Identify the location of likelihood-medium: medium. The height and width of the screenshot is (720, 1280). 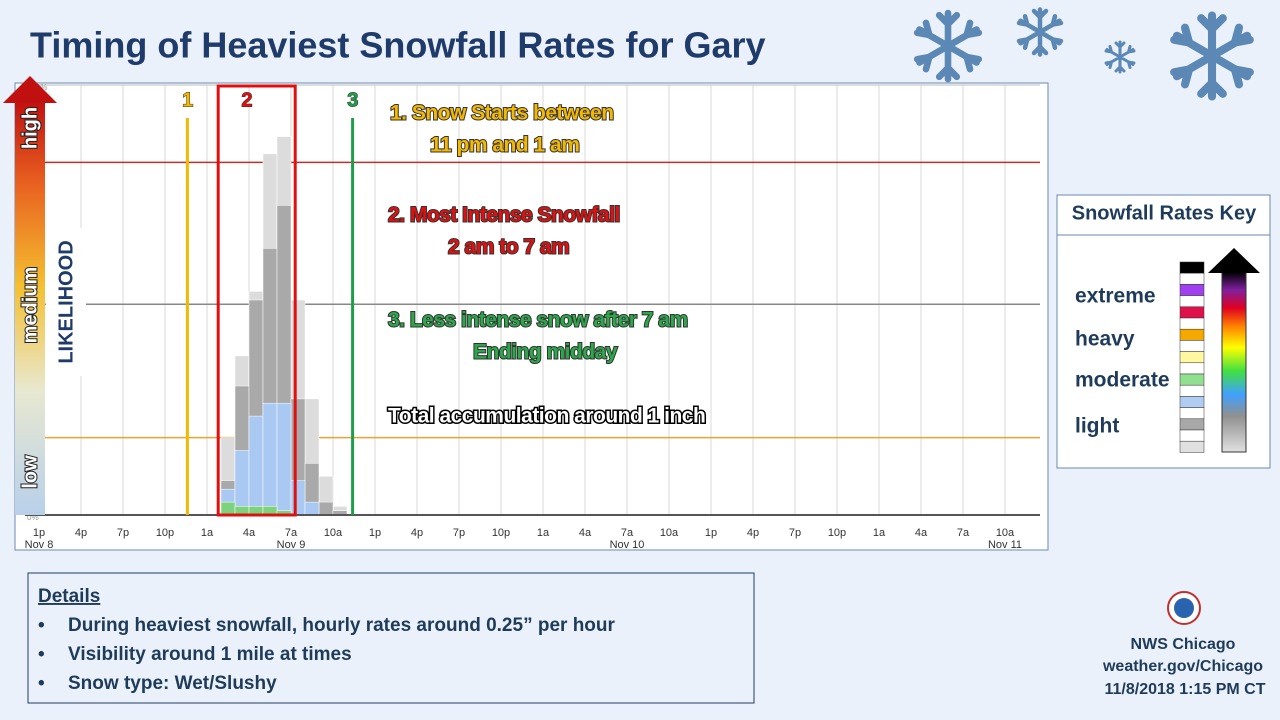
(30, 305).